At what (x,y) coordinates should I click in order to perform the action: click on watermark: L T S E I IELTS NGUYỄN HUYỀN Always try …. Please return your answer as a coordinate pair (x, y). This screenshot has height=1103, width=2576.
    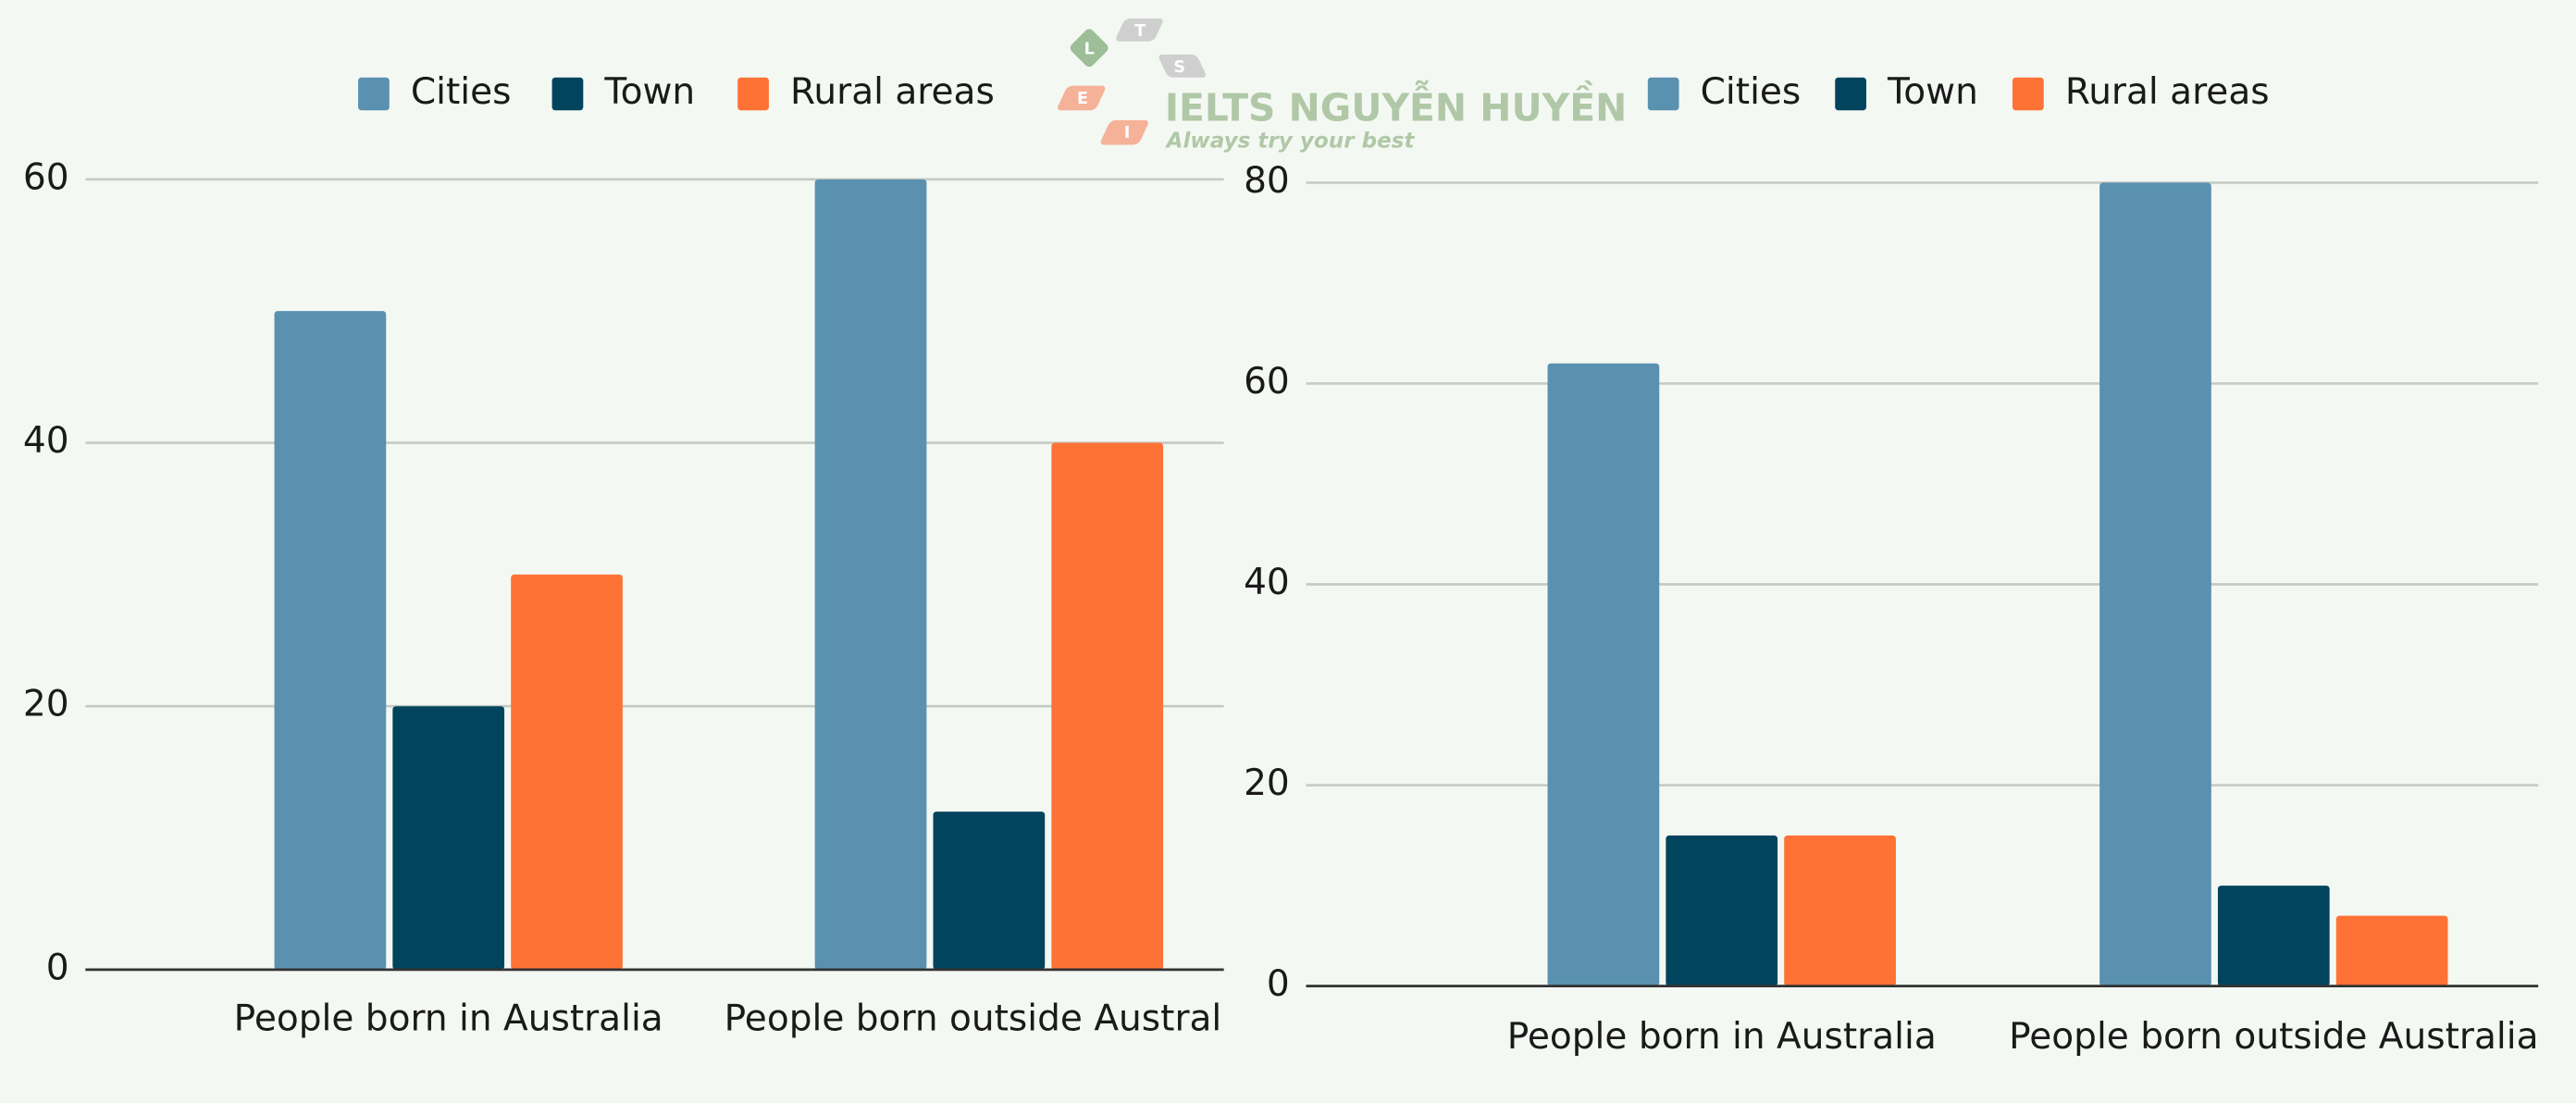
    Looking at the image, I should click on (1342, 86).